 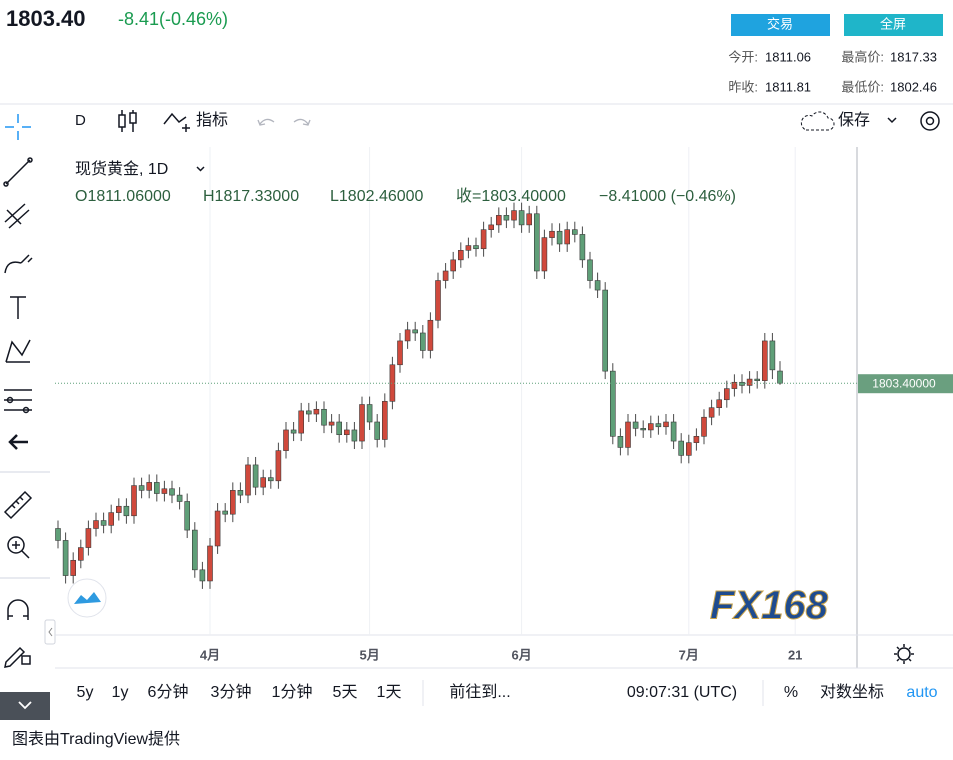 What do you see at coordinates (87, 598) in the screenshot?
I see `tv-logo` at bounding box center [87, 598].